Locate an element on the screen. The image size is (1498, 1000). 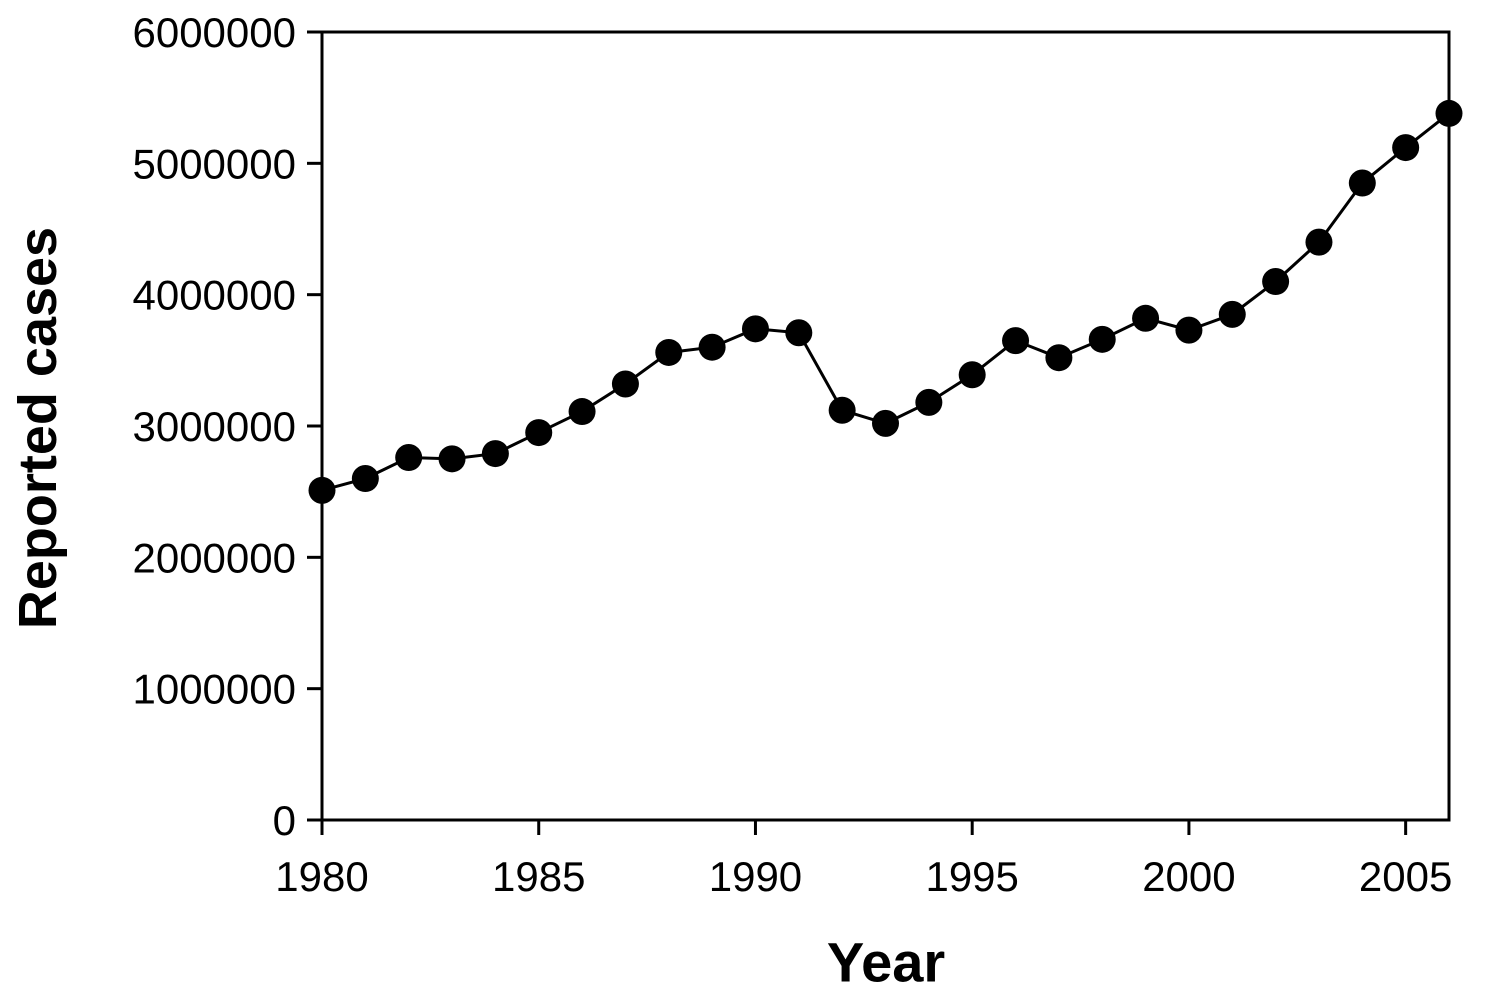
x-tick-label: 2000 is located at coordinates (1188, 876).